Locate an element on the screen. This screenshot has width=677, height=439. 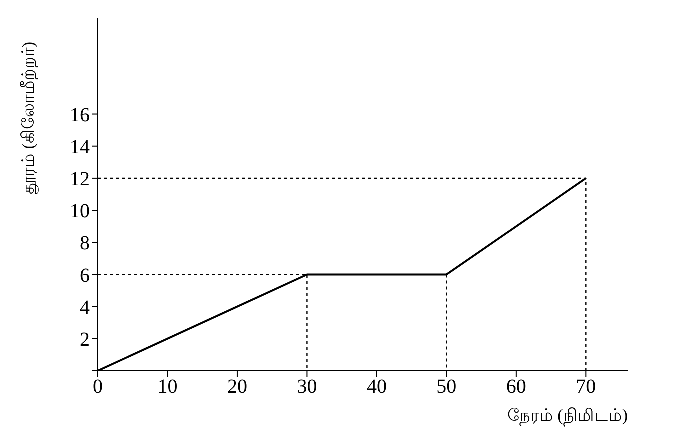
x-tick-label: 0 is located at coordinates (98, 387).